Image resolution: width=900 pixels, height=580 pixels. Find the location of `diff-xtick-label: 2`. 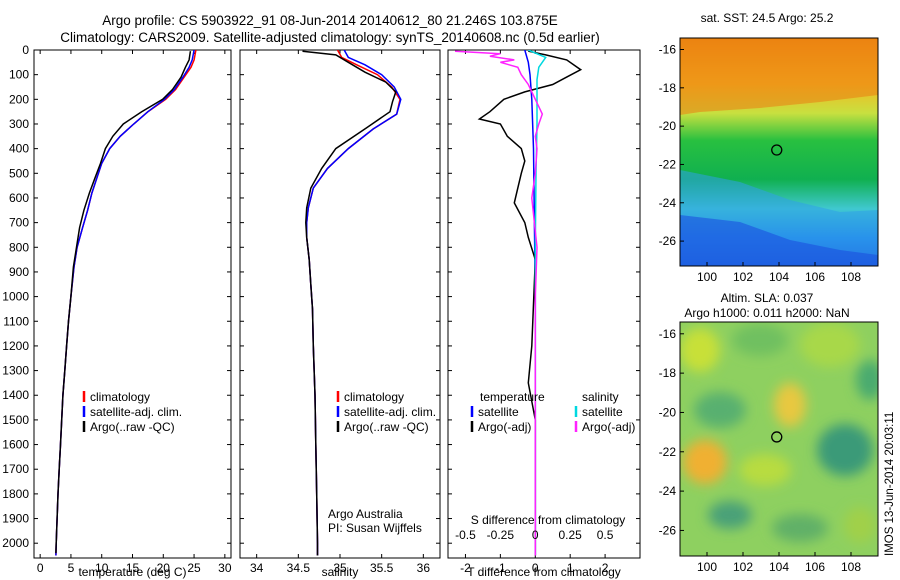

diff-xtick-label: 2 is located at coordinates (605, 568).